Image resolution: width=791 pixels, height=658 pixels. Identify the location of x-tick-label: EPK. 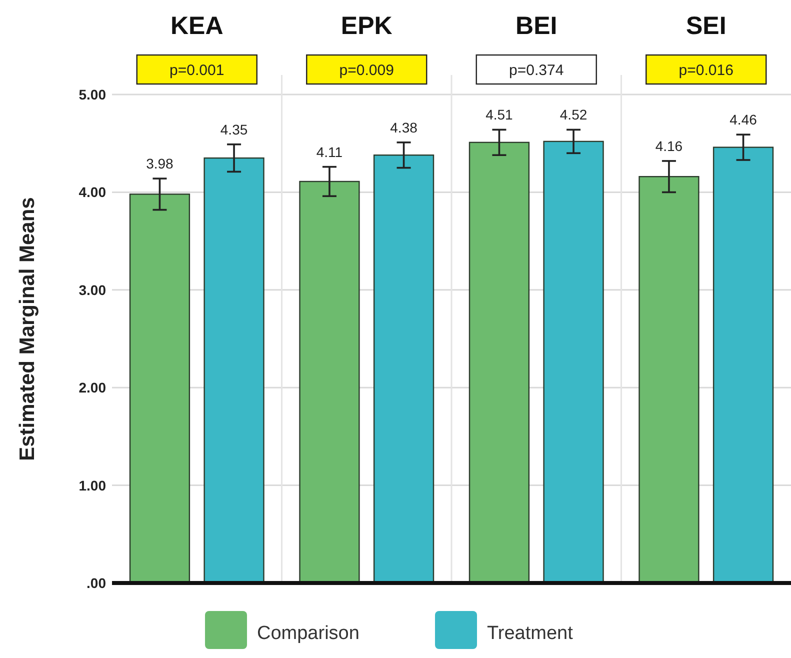
(366, 26).